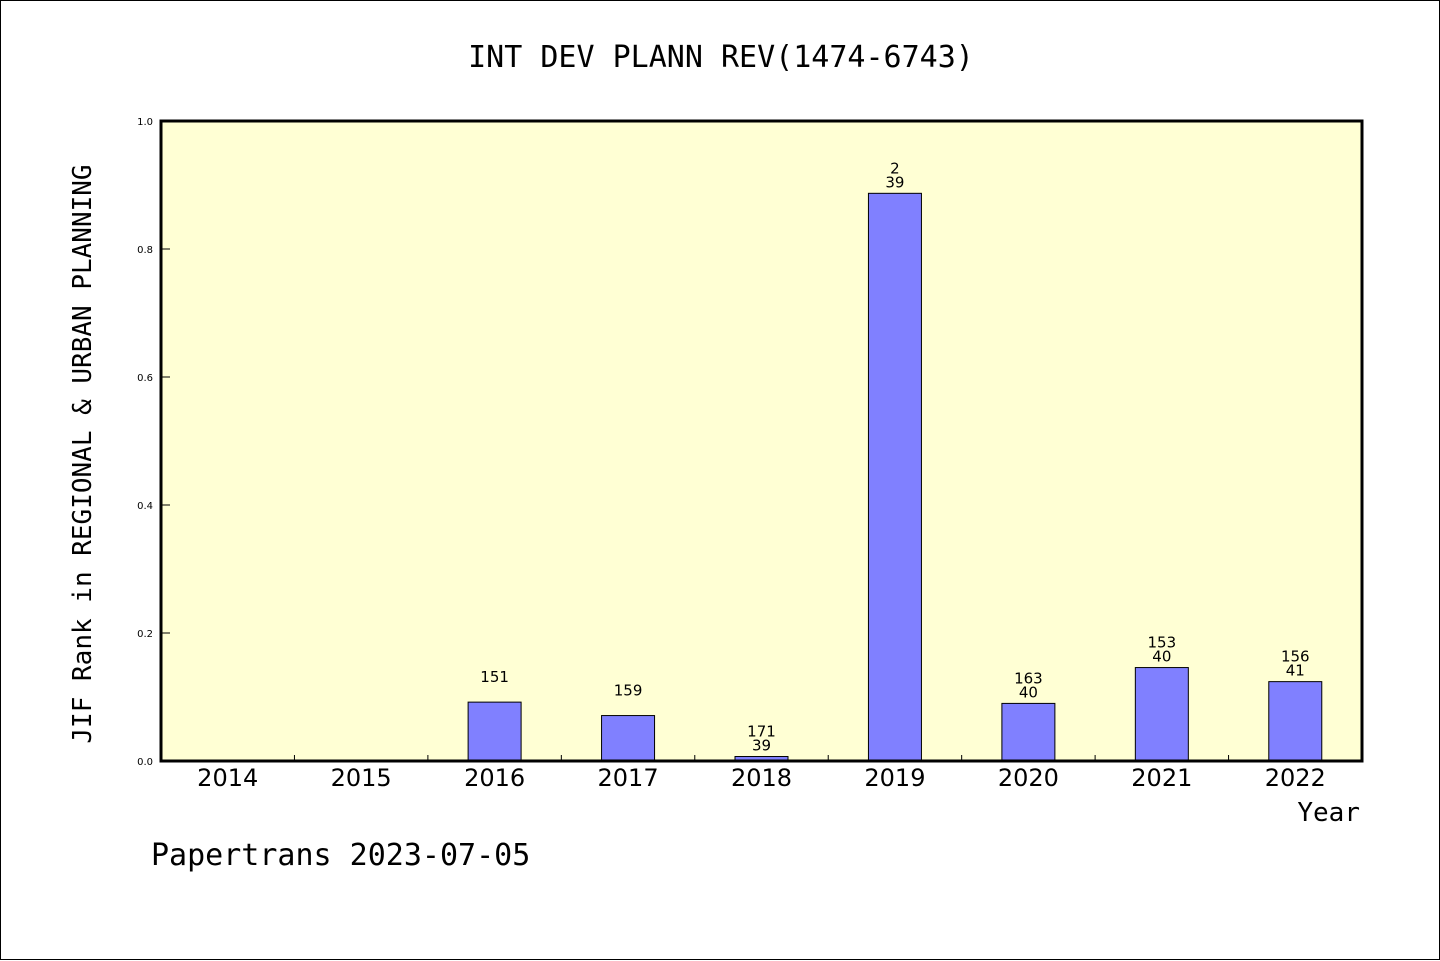 The height and width of the screenshot is (961, 1440). Describe the element at coordinates (894, 182) in the screenshot. I see `data-label-2019: 39` at that location.